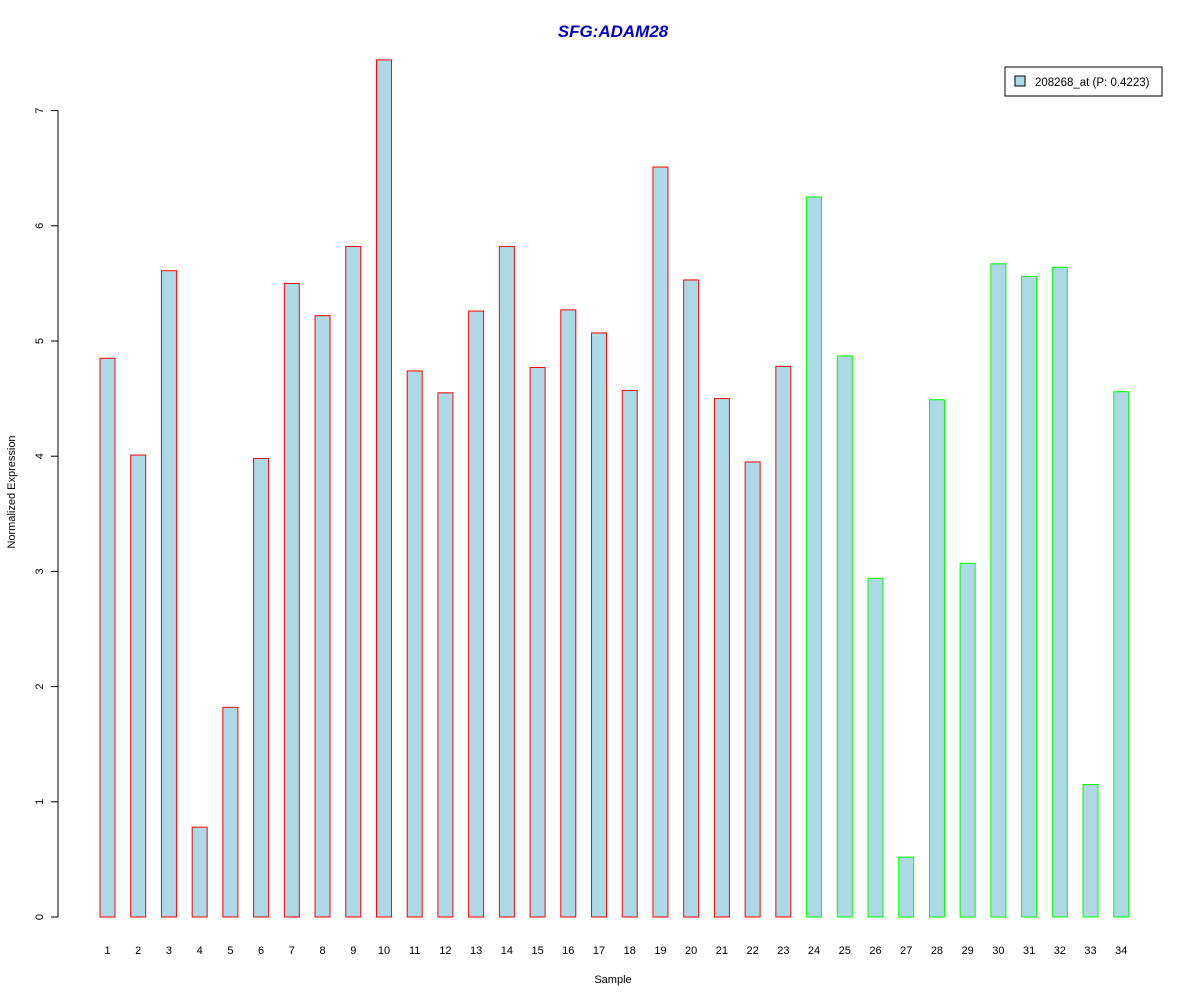 This screenshot has width=1200, height=1000. Describe the element at coordinates (845, 951) in the screenshot. I see `x-tick-label: 25` at that location.